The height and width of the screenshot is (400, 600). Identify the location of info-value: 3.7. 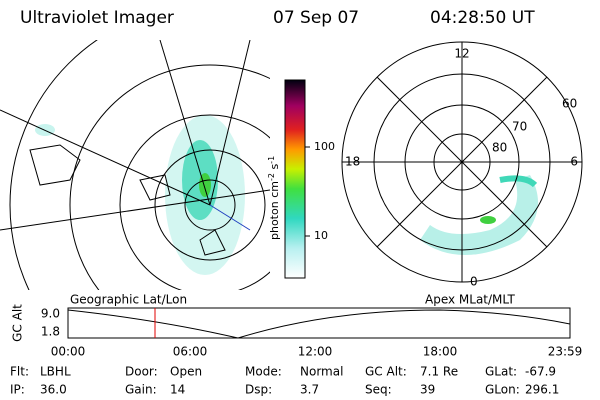
(309, 390).